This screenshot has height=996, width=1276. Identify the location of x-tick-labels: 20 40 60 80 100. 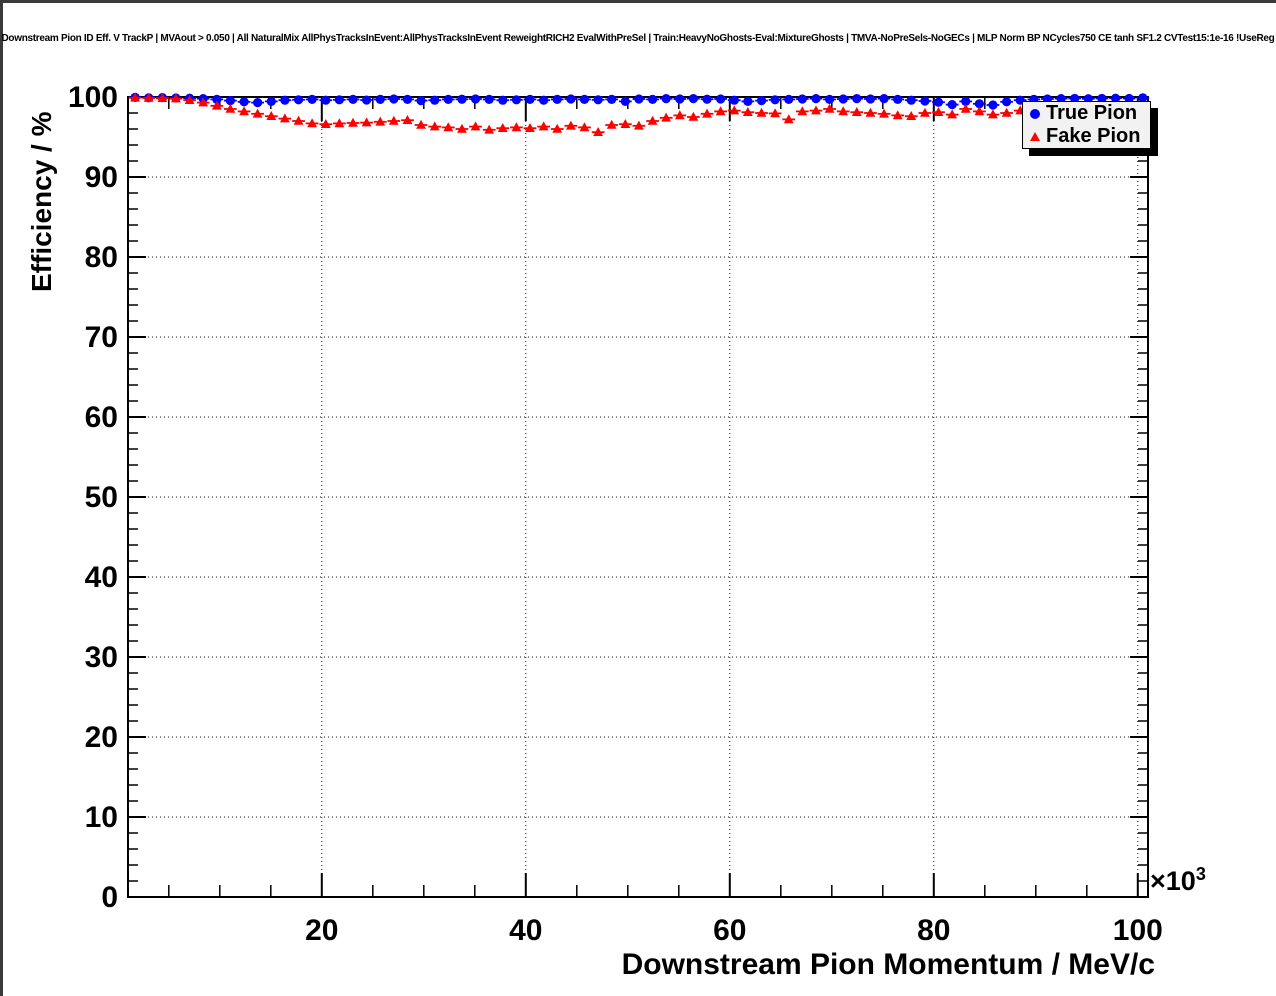
(734, 930).